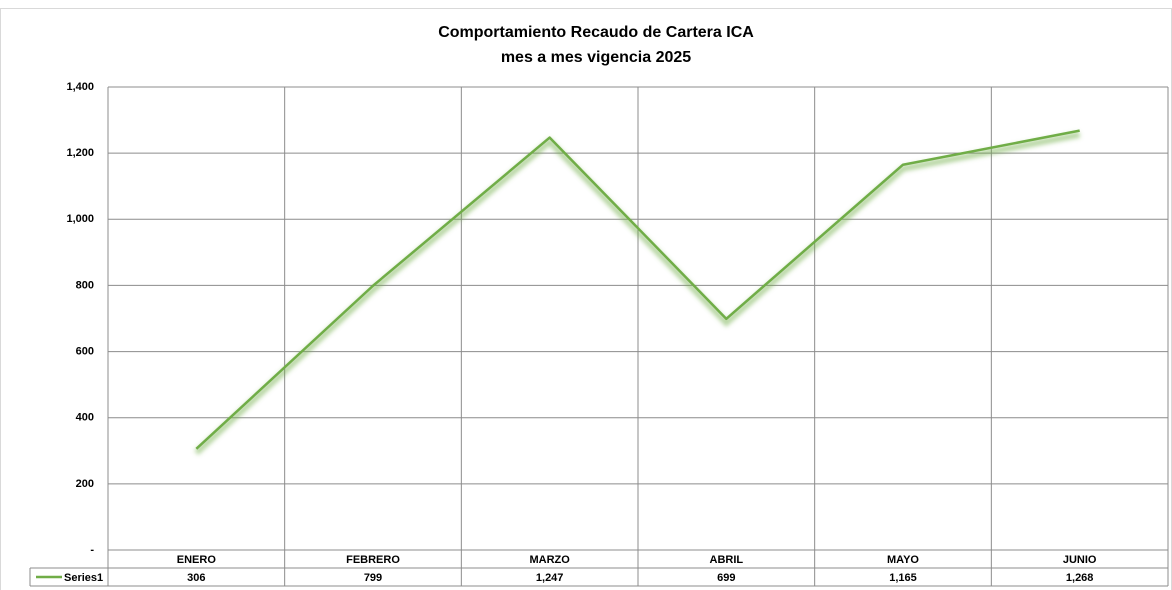 The width and height of the screenshot is (1172, 590). I want to click on legend-label: Series1, so click(83, 578).